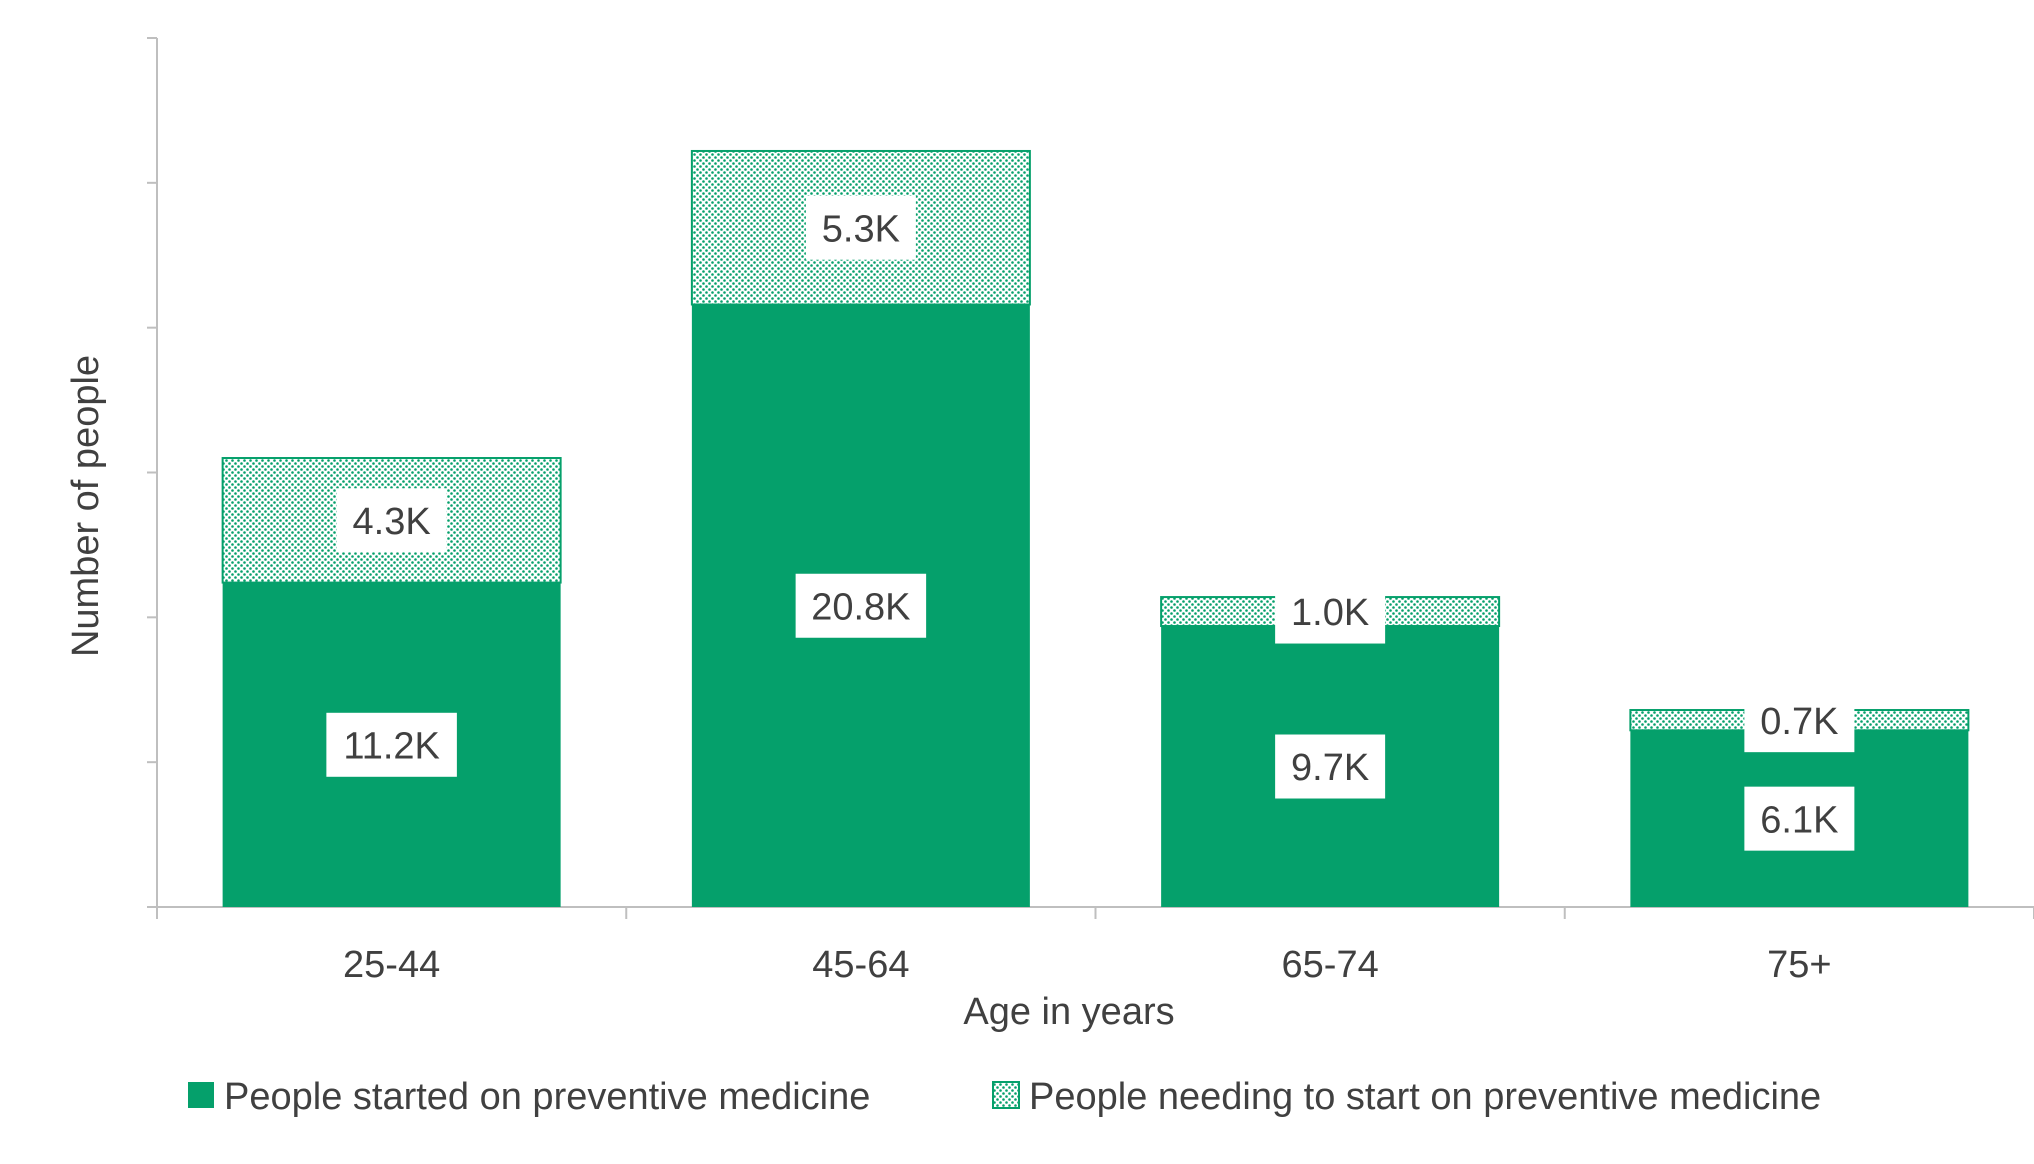 Image resolution: width=2034 pixels, height=1164 pixels. Describe the element at coordinates (391, 965) in the screenshot. I see `x-tick-label: 25-44` at that location.